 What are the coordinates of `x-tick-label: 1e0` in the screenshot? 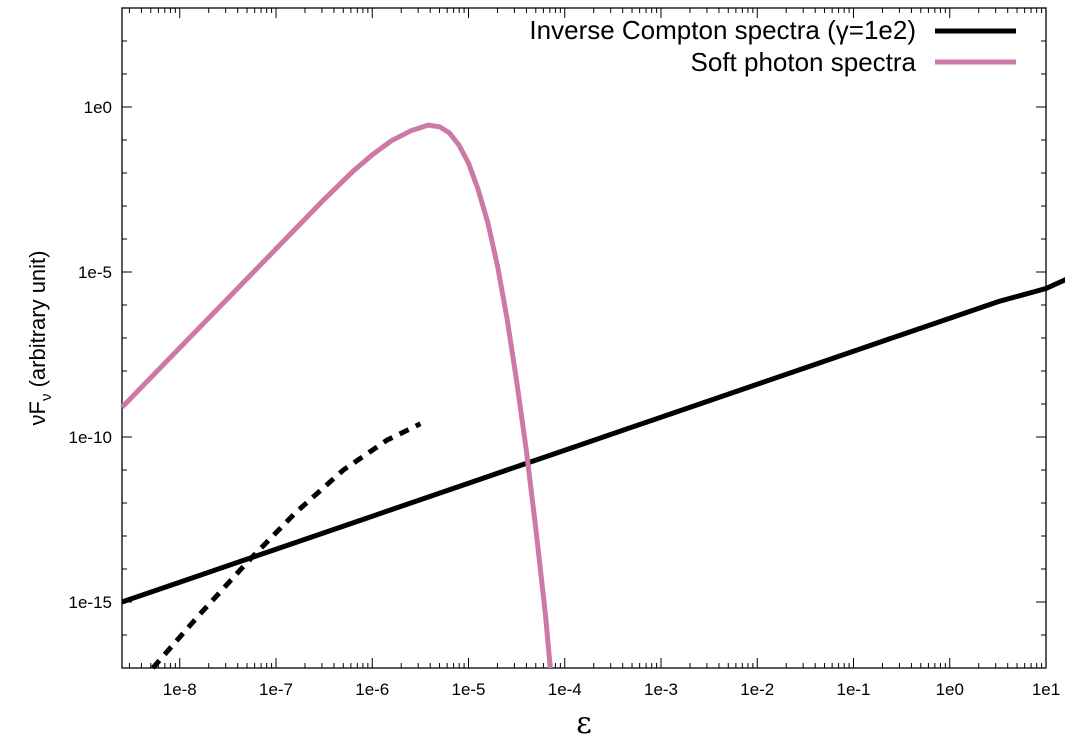 It's located at (950, 689).